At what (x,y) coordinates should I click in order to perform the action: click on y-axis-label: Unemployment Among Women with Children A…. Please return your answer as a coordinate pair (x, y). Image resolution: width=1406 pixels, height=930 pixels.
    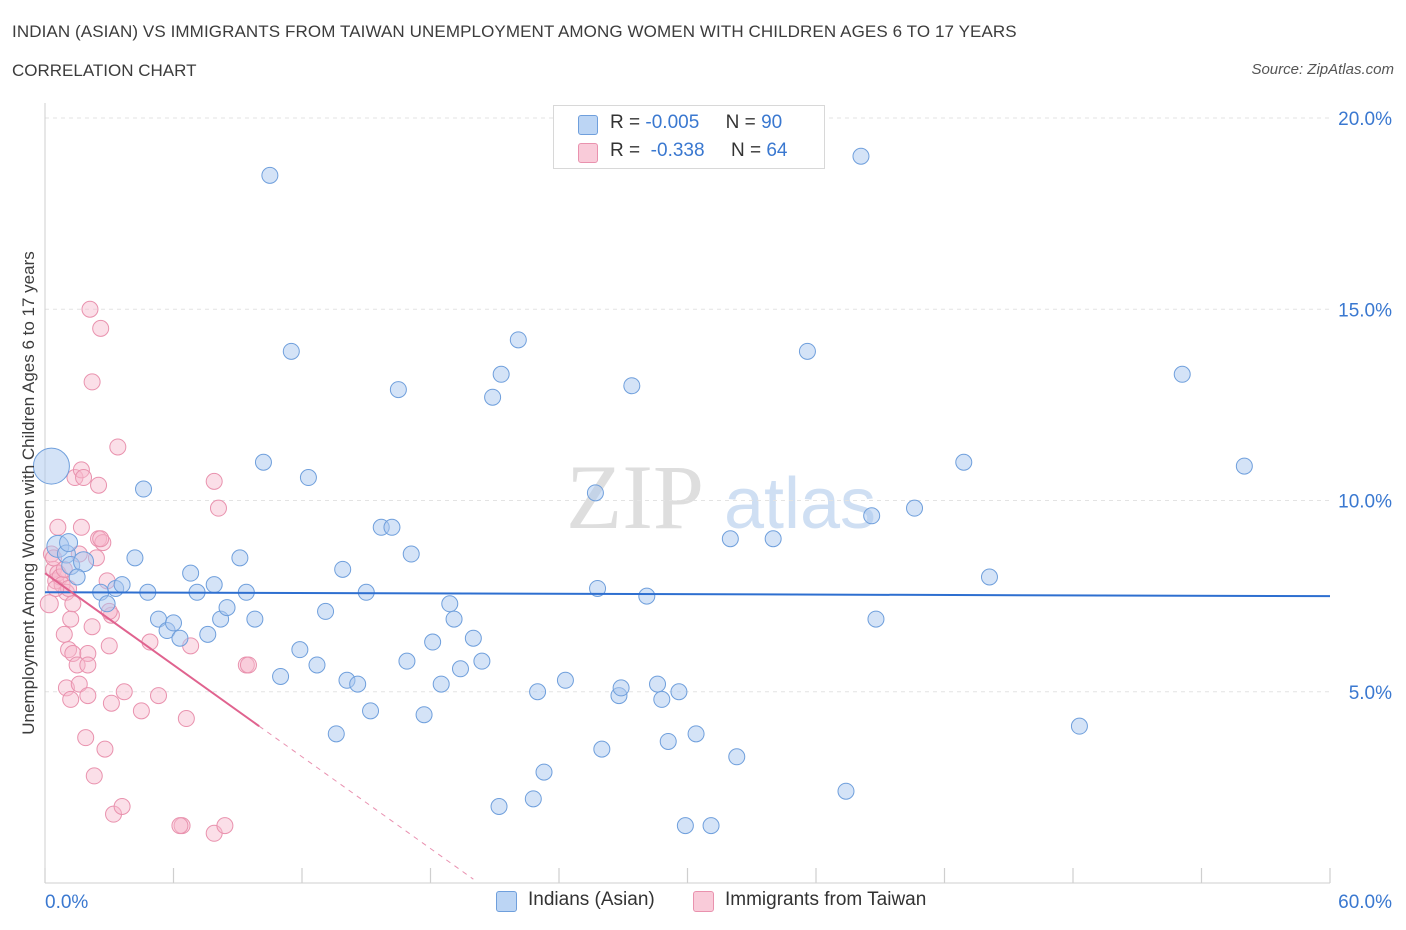
    Looking at the image, I should click on (28, 493).